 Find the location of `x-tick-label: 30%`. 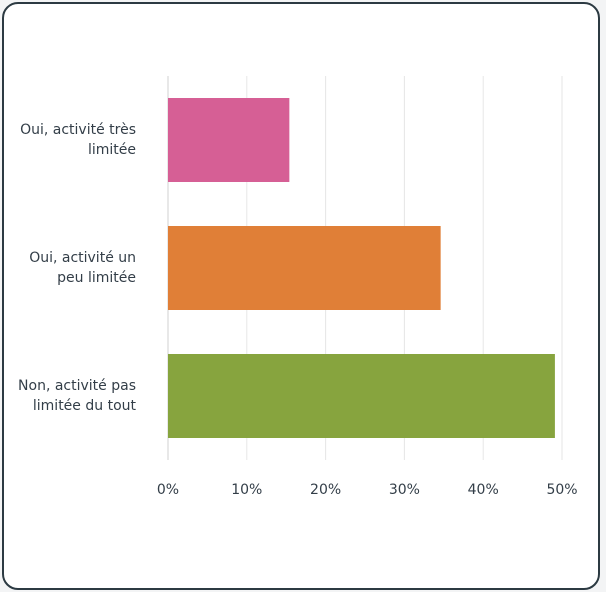

x-tick-label: 30% is located at coordinates (404, 490).